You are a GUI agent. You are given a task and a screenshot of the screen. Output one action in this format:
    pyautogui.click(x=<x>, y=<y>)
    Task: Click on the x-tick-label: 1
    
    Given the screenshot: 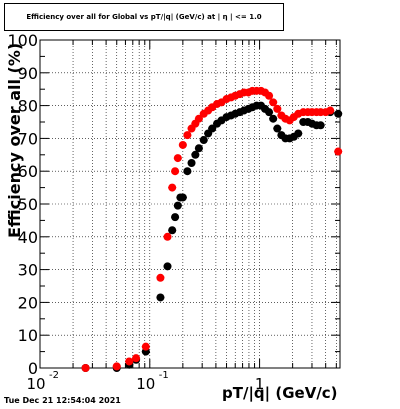 What is the action you would take?
    pyautogui.click(x=260, y=384)
    